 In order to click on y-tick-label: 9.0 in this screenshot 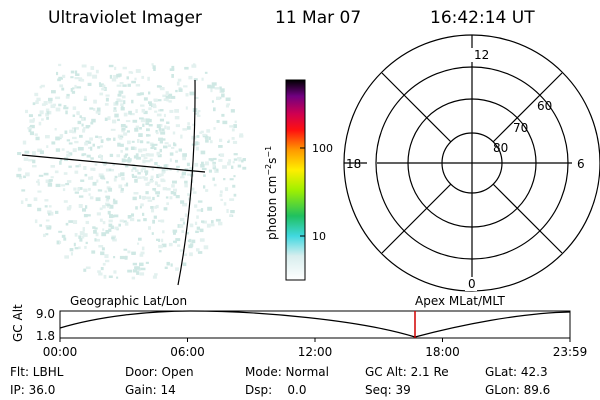, I will do `click(45, 314)`.